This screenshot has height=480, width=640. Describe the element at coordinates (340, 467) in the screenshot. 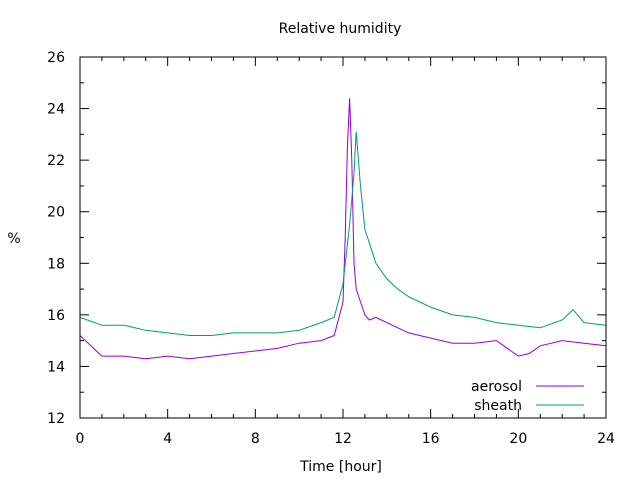

I see `x-axis-label: Time [hour]` at that location.